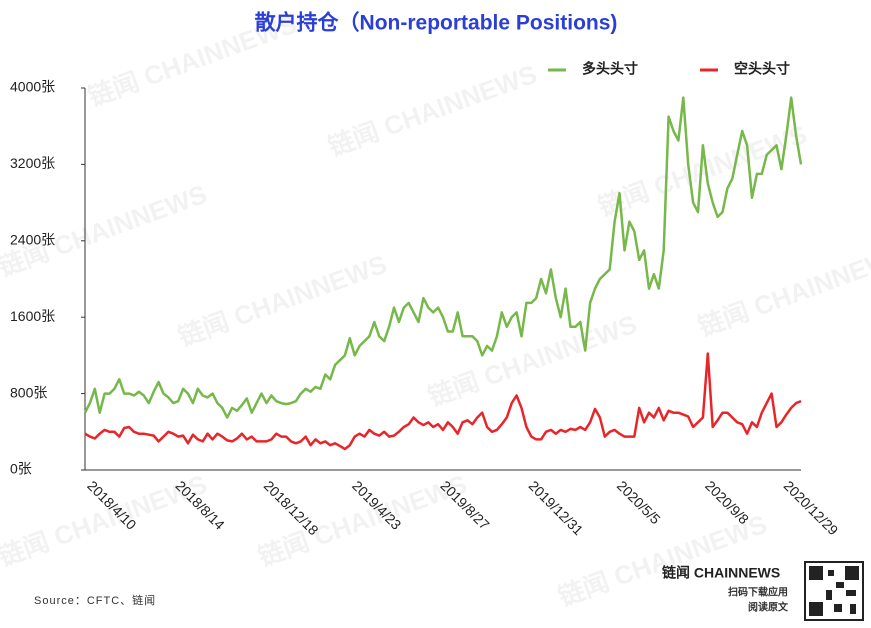 The image size is (871, 628). What do you see at coordinates (758, 592) in the screenshot?
I see `footer-line1: 扫码下载应用` at bounding box center [758, 592].